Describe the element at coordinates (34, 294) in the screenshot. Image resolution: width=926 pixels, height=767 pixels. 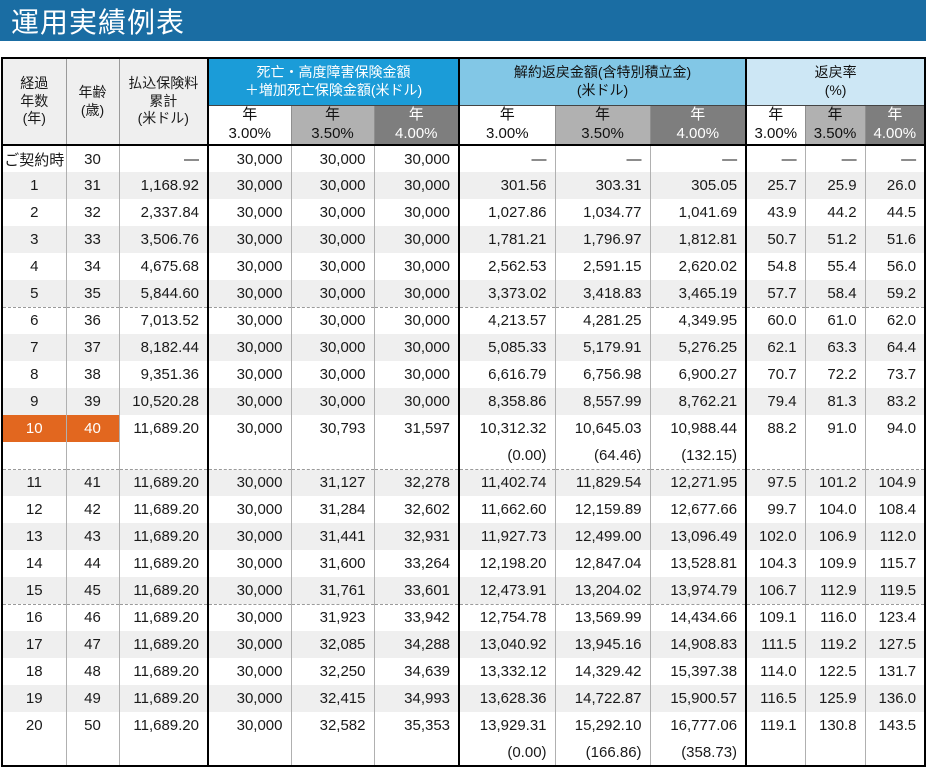
I see `cell-elapsed-years: 5` at that location.